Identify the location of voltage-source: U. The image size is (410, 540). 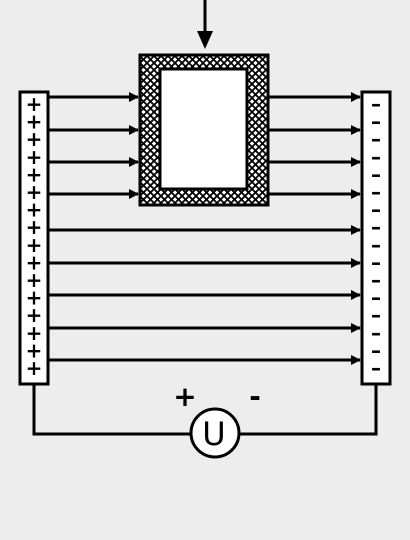
(215, 433).